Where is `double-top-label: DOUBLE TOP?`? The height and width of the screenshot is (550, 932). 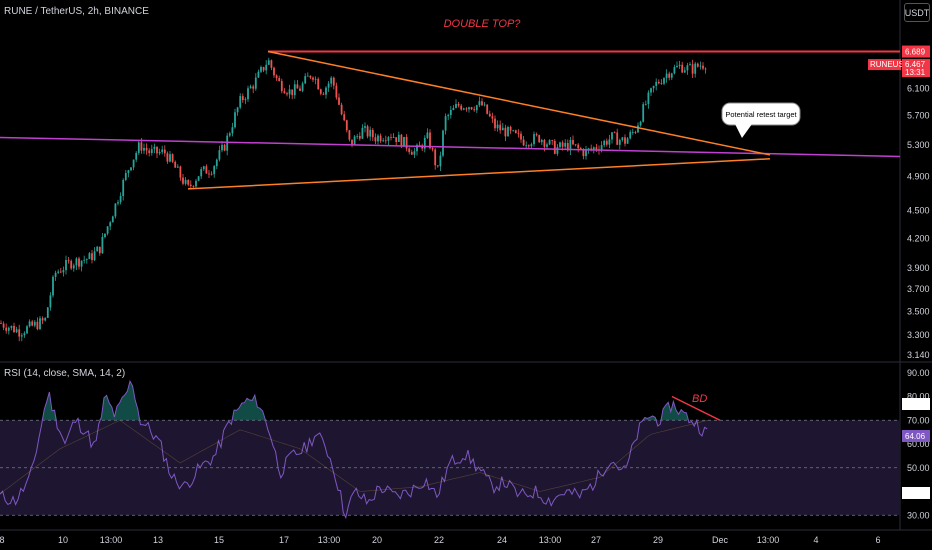
double-top-label: DOUBLE TOP? is located at coordinates (483, 24).